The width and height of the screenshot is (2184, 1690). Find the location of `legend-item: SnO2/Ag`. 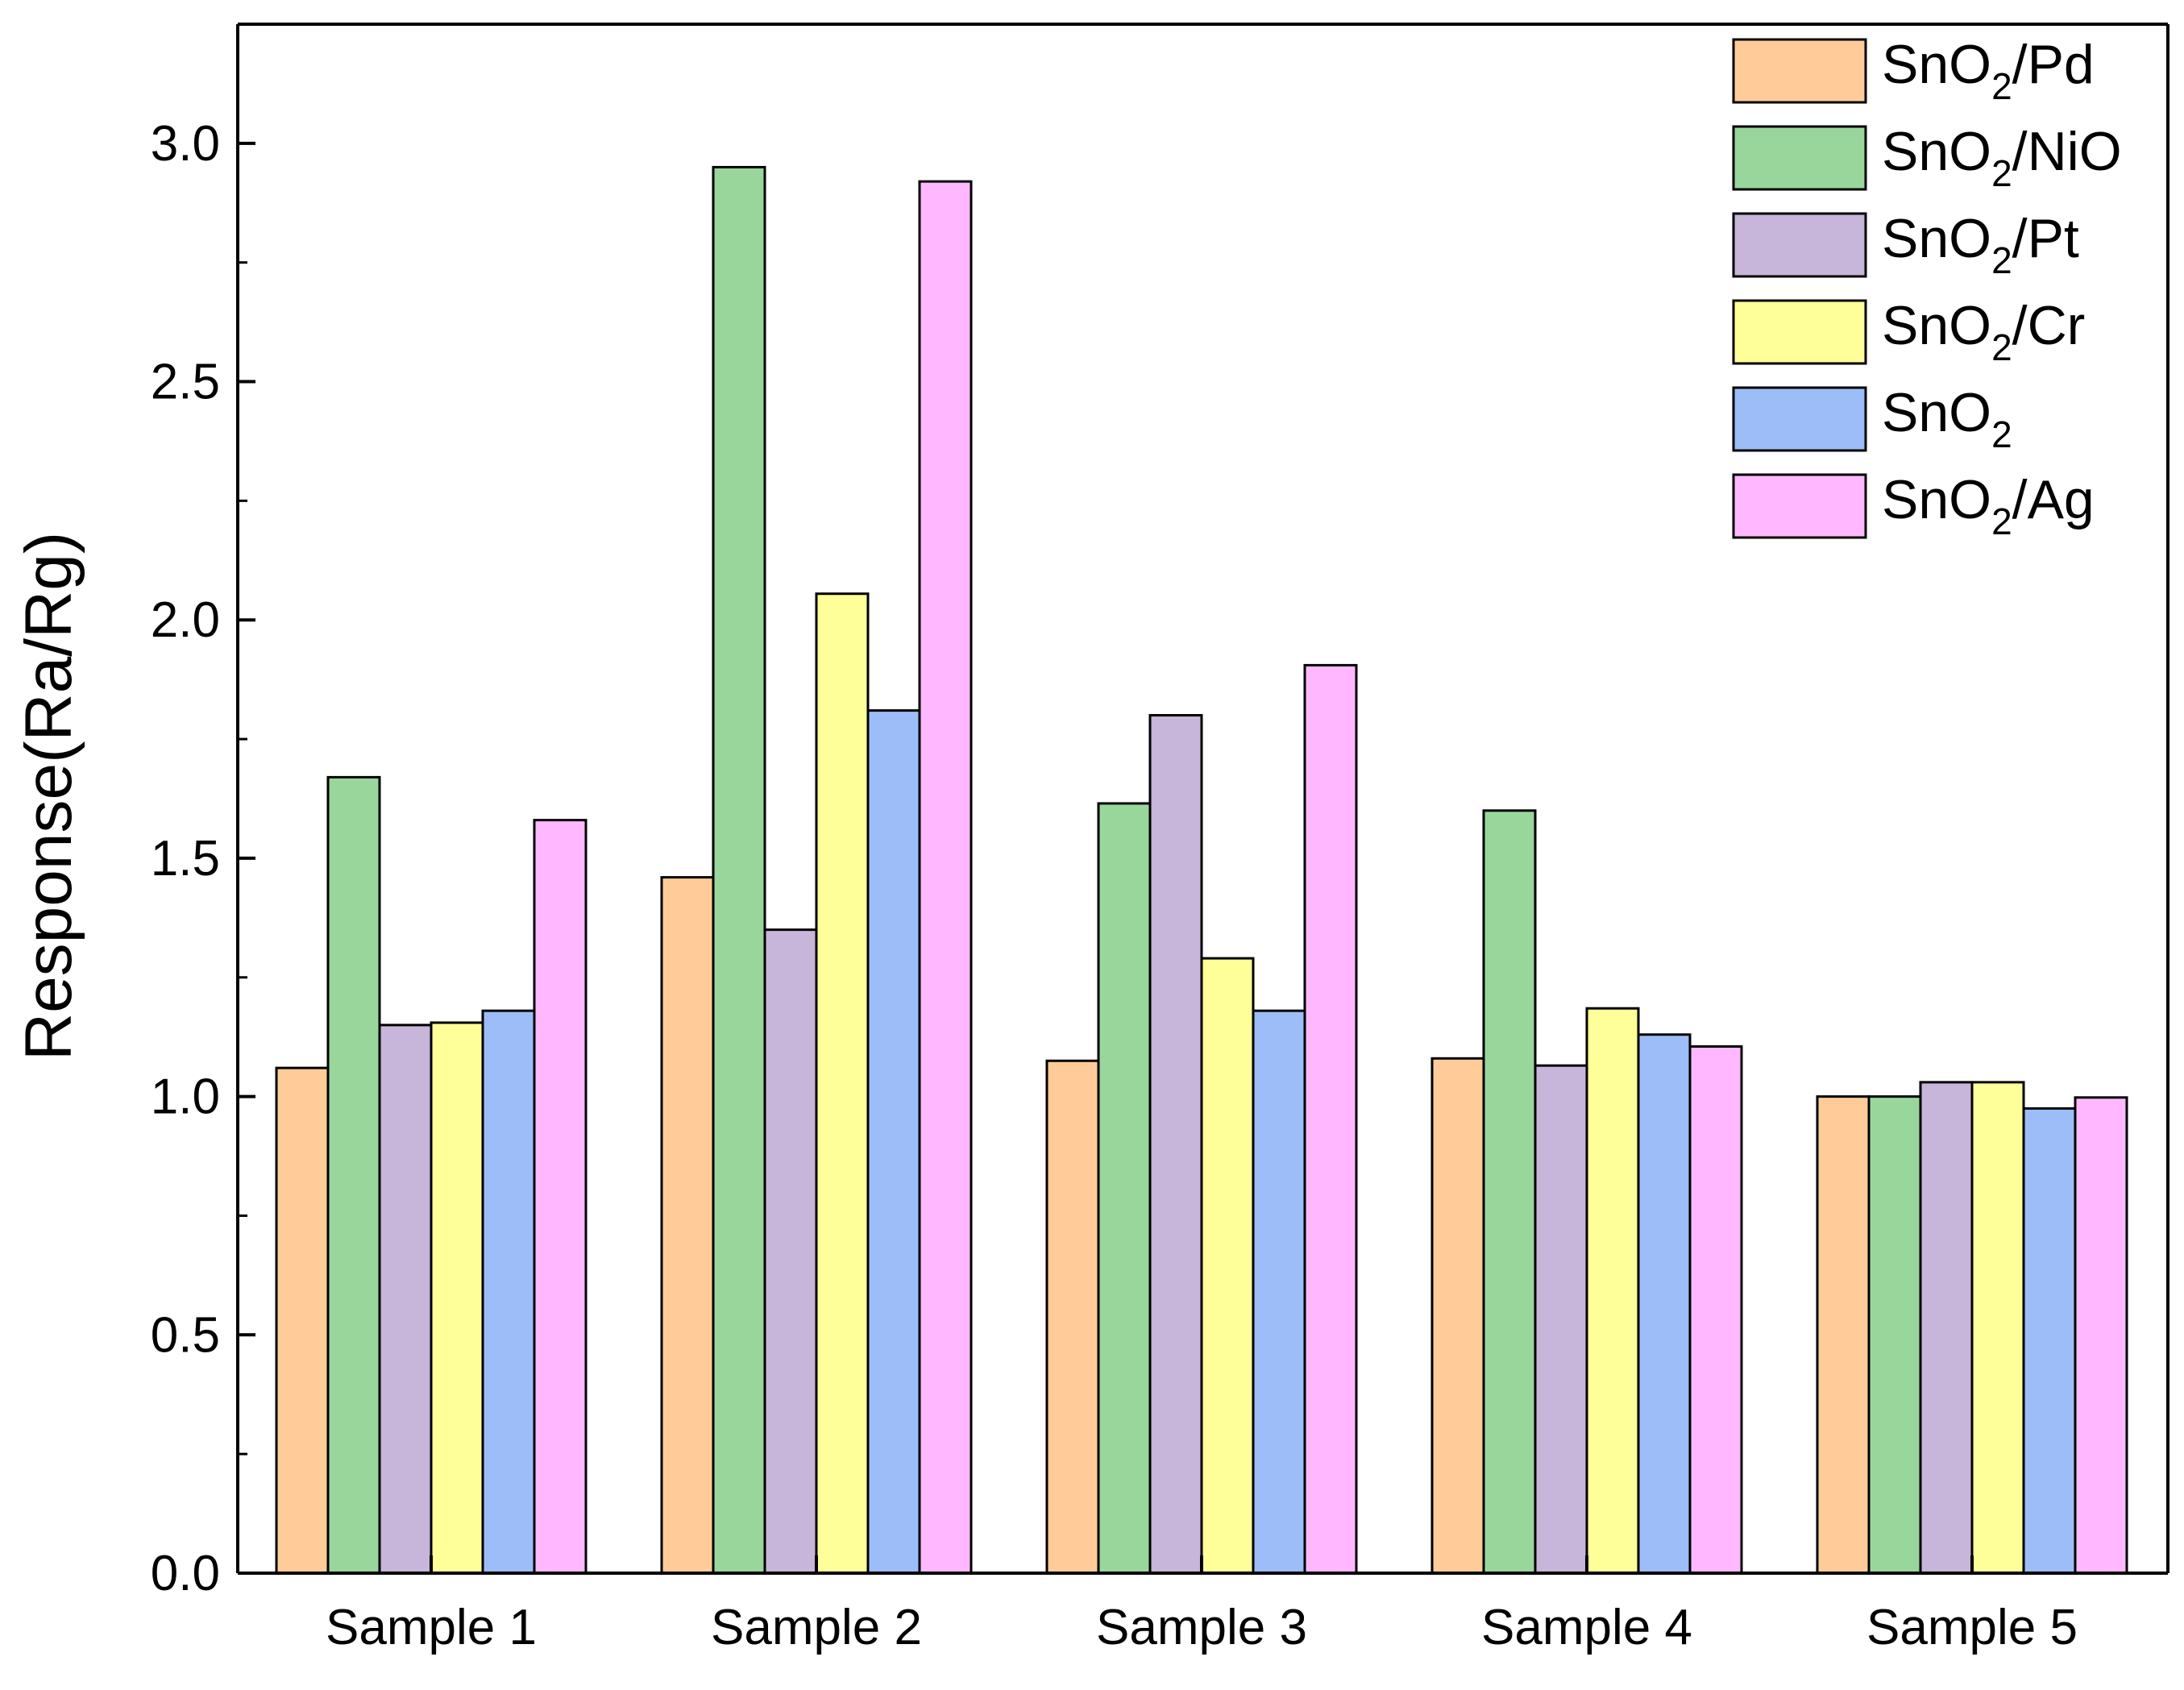

legend-item: SnO2/Ag is located at coordinates (1913, 505).